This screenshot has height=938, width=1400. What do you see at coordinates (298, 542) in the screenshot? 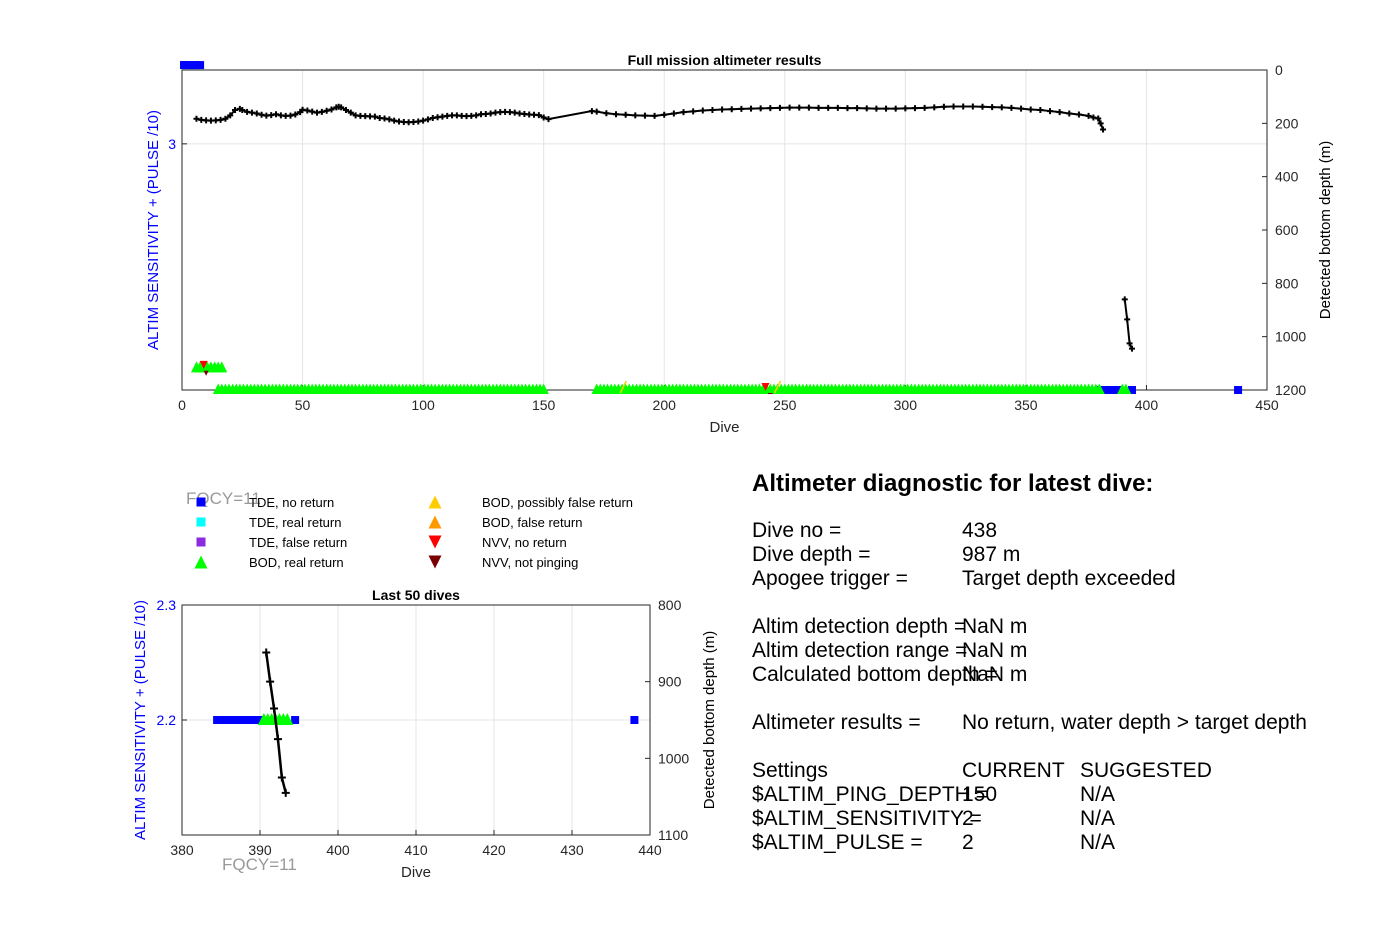
I see `legend-label: TDE, false return` at bounding box center [298, 542].